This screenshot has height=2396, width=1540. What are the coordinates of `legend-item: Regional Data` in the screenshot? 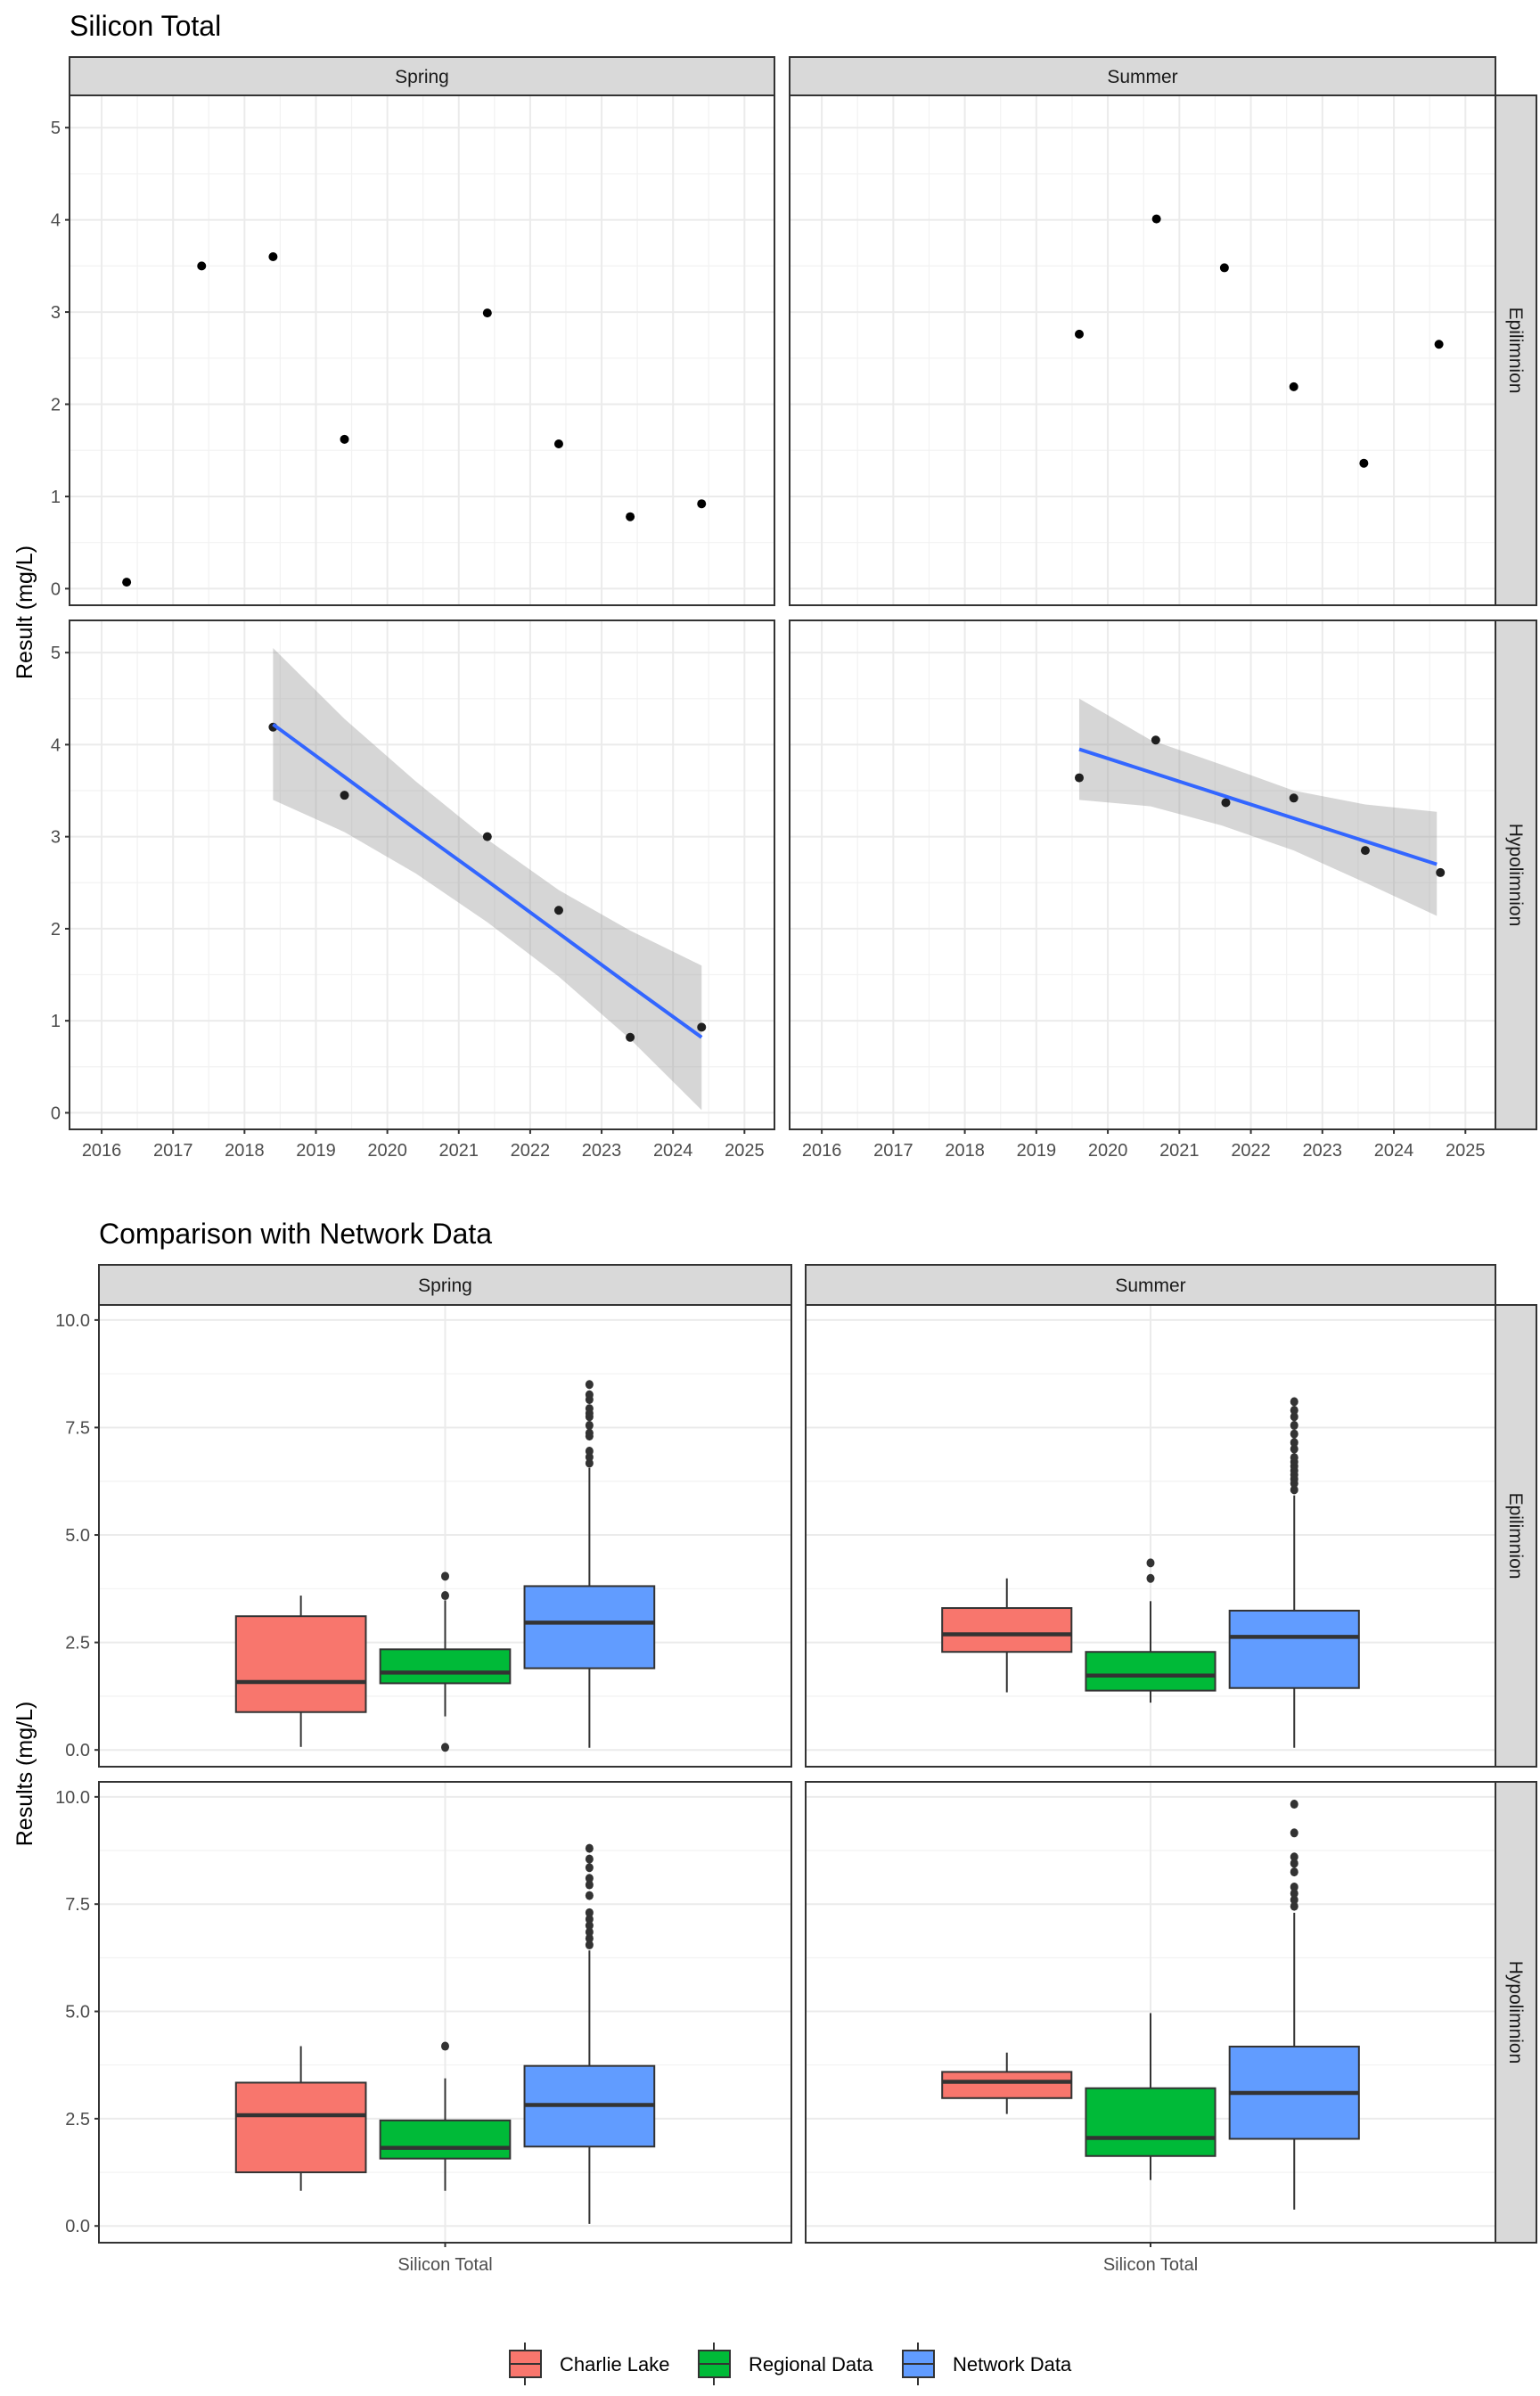 It's located at (785, 2364).